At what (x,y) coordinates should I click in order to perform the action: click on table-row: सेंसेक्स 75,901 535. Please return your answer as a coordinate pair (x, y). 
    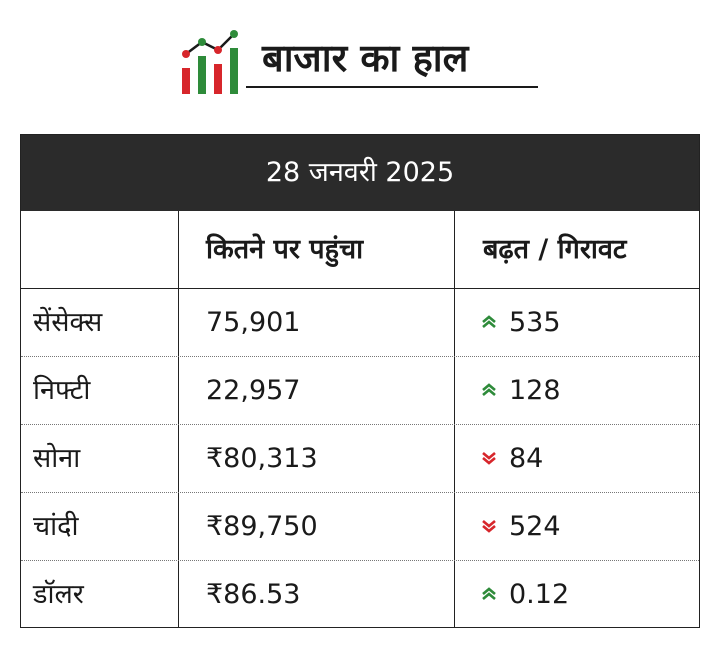
    Looking at the image, I should click on (360, 323).